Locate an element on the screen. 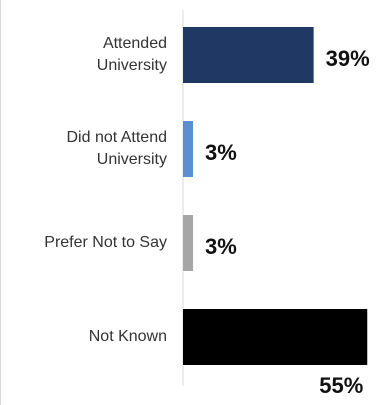 The height and width of the screenshot is (405, 381). category-label: Prefer Not to Say is located at coordinates (105, 242).